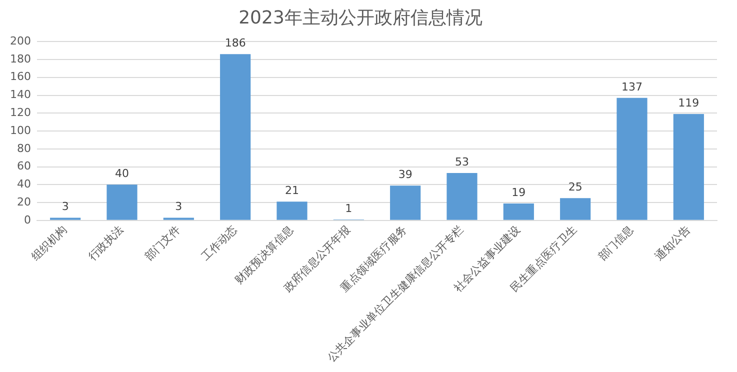 This screenshot has height=372, width=737. Describe the element at coordinates (20, 41) in the screenshot. I see `y-tick-label: 200` at that location.